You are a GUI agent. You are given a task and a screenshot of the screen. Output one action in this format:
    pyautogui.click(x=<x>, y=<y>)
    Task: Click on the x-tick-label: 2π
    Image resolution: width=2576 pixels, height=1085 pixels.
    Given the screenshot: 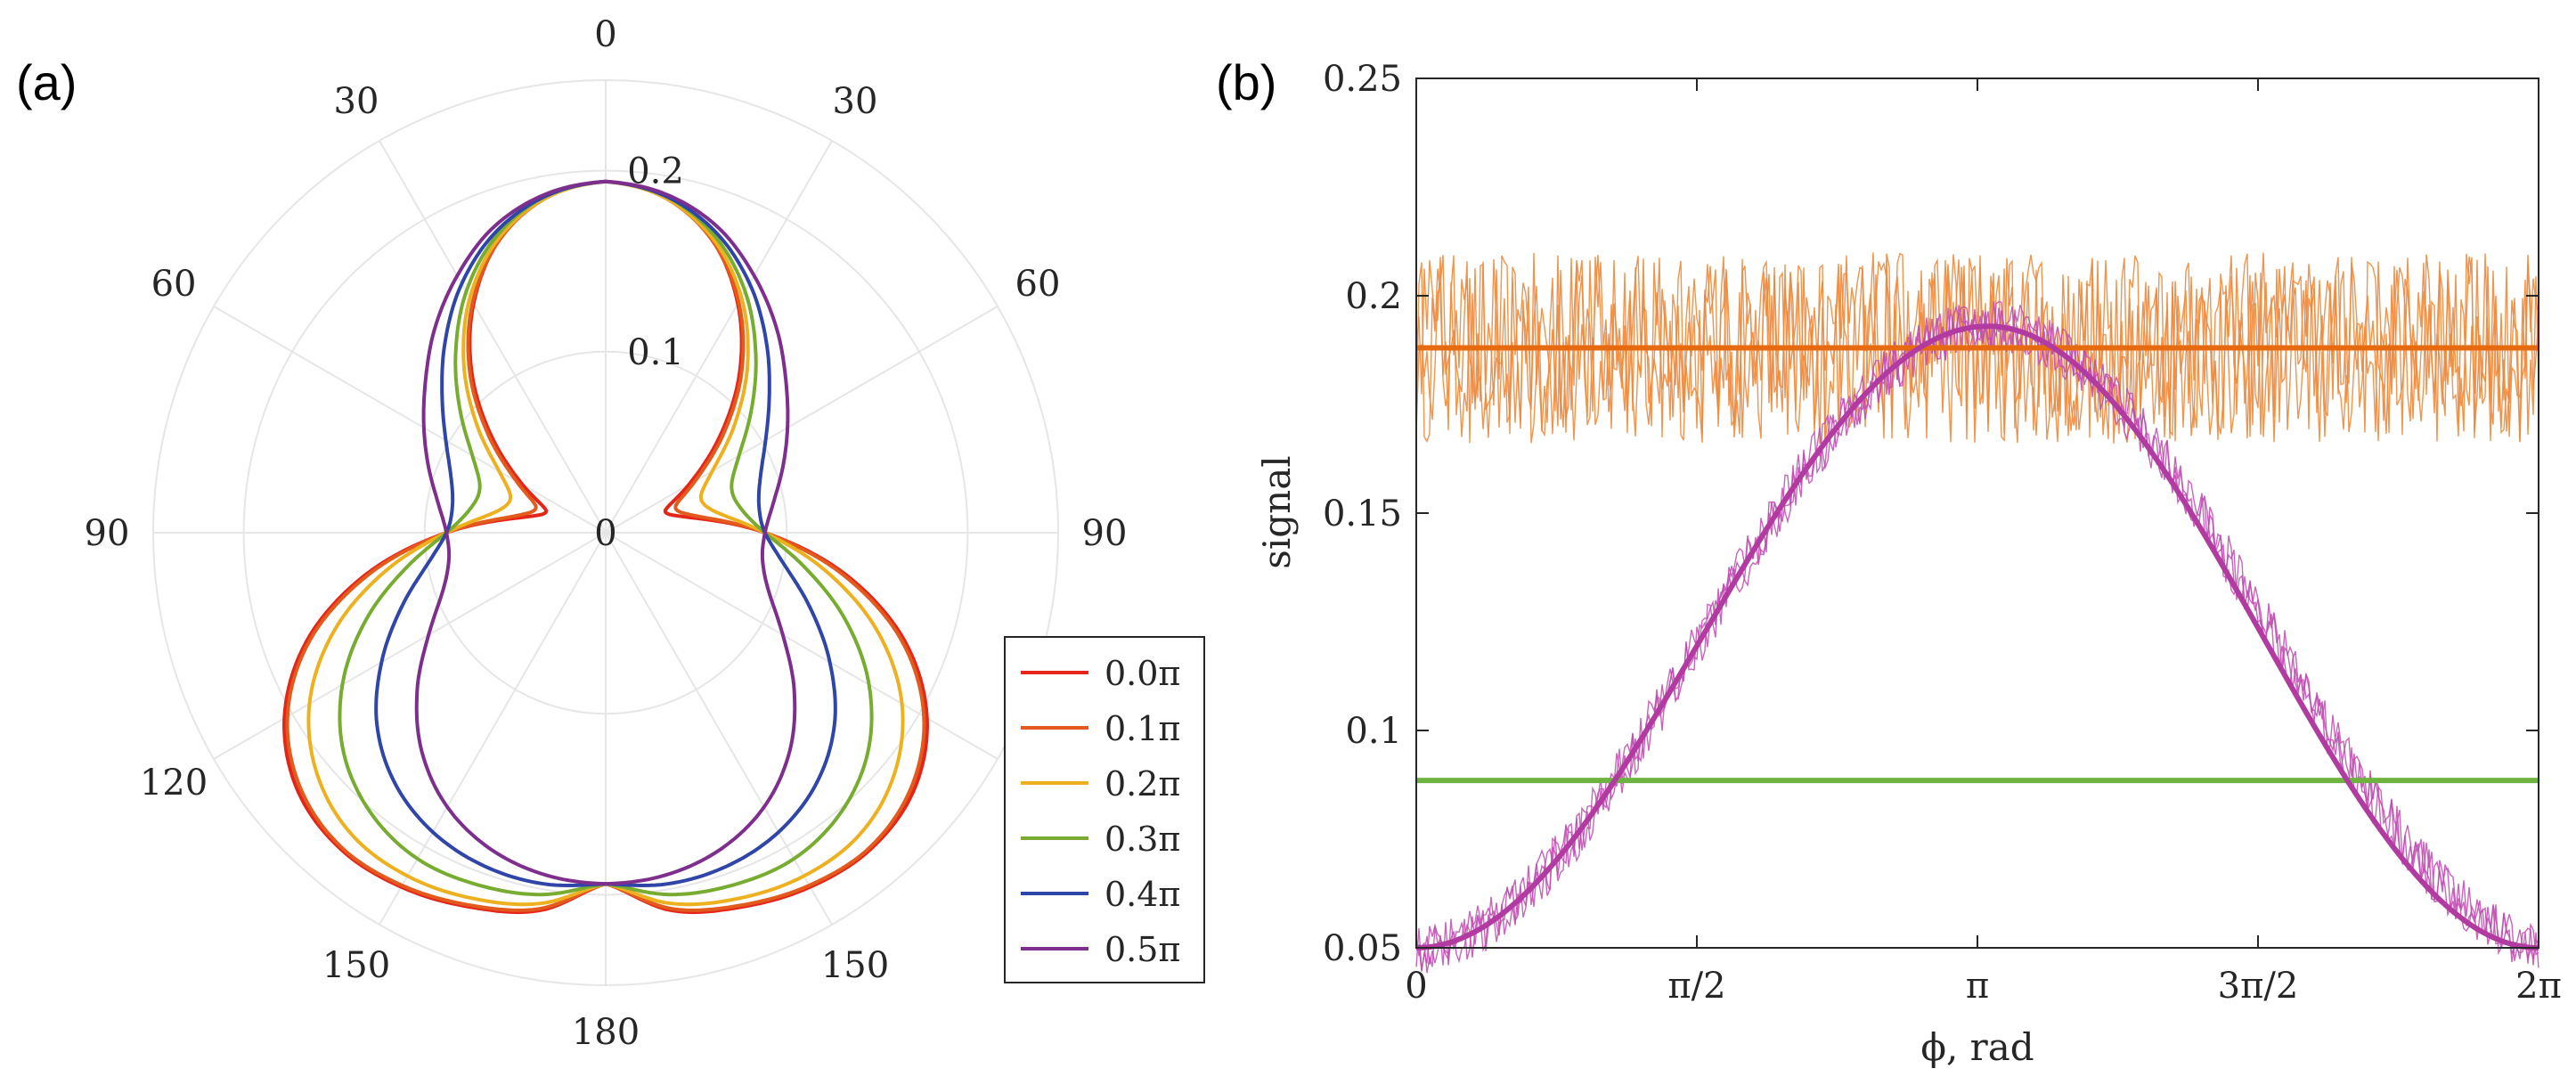 What is the action you would take?
    pyautogui.click(x=2539, y=986)
    